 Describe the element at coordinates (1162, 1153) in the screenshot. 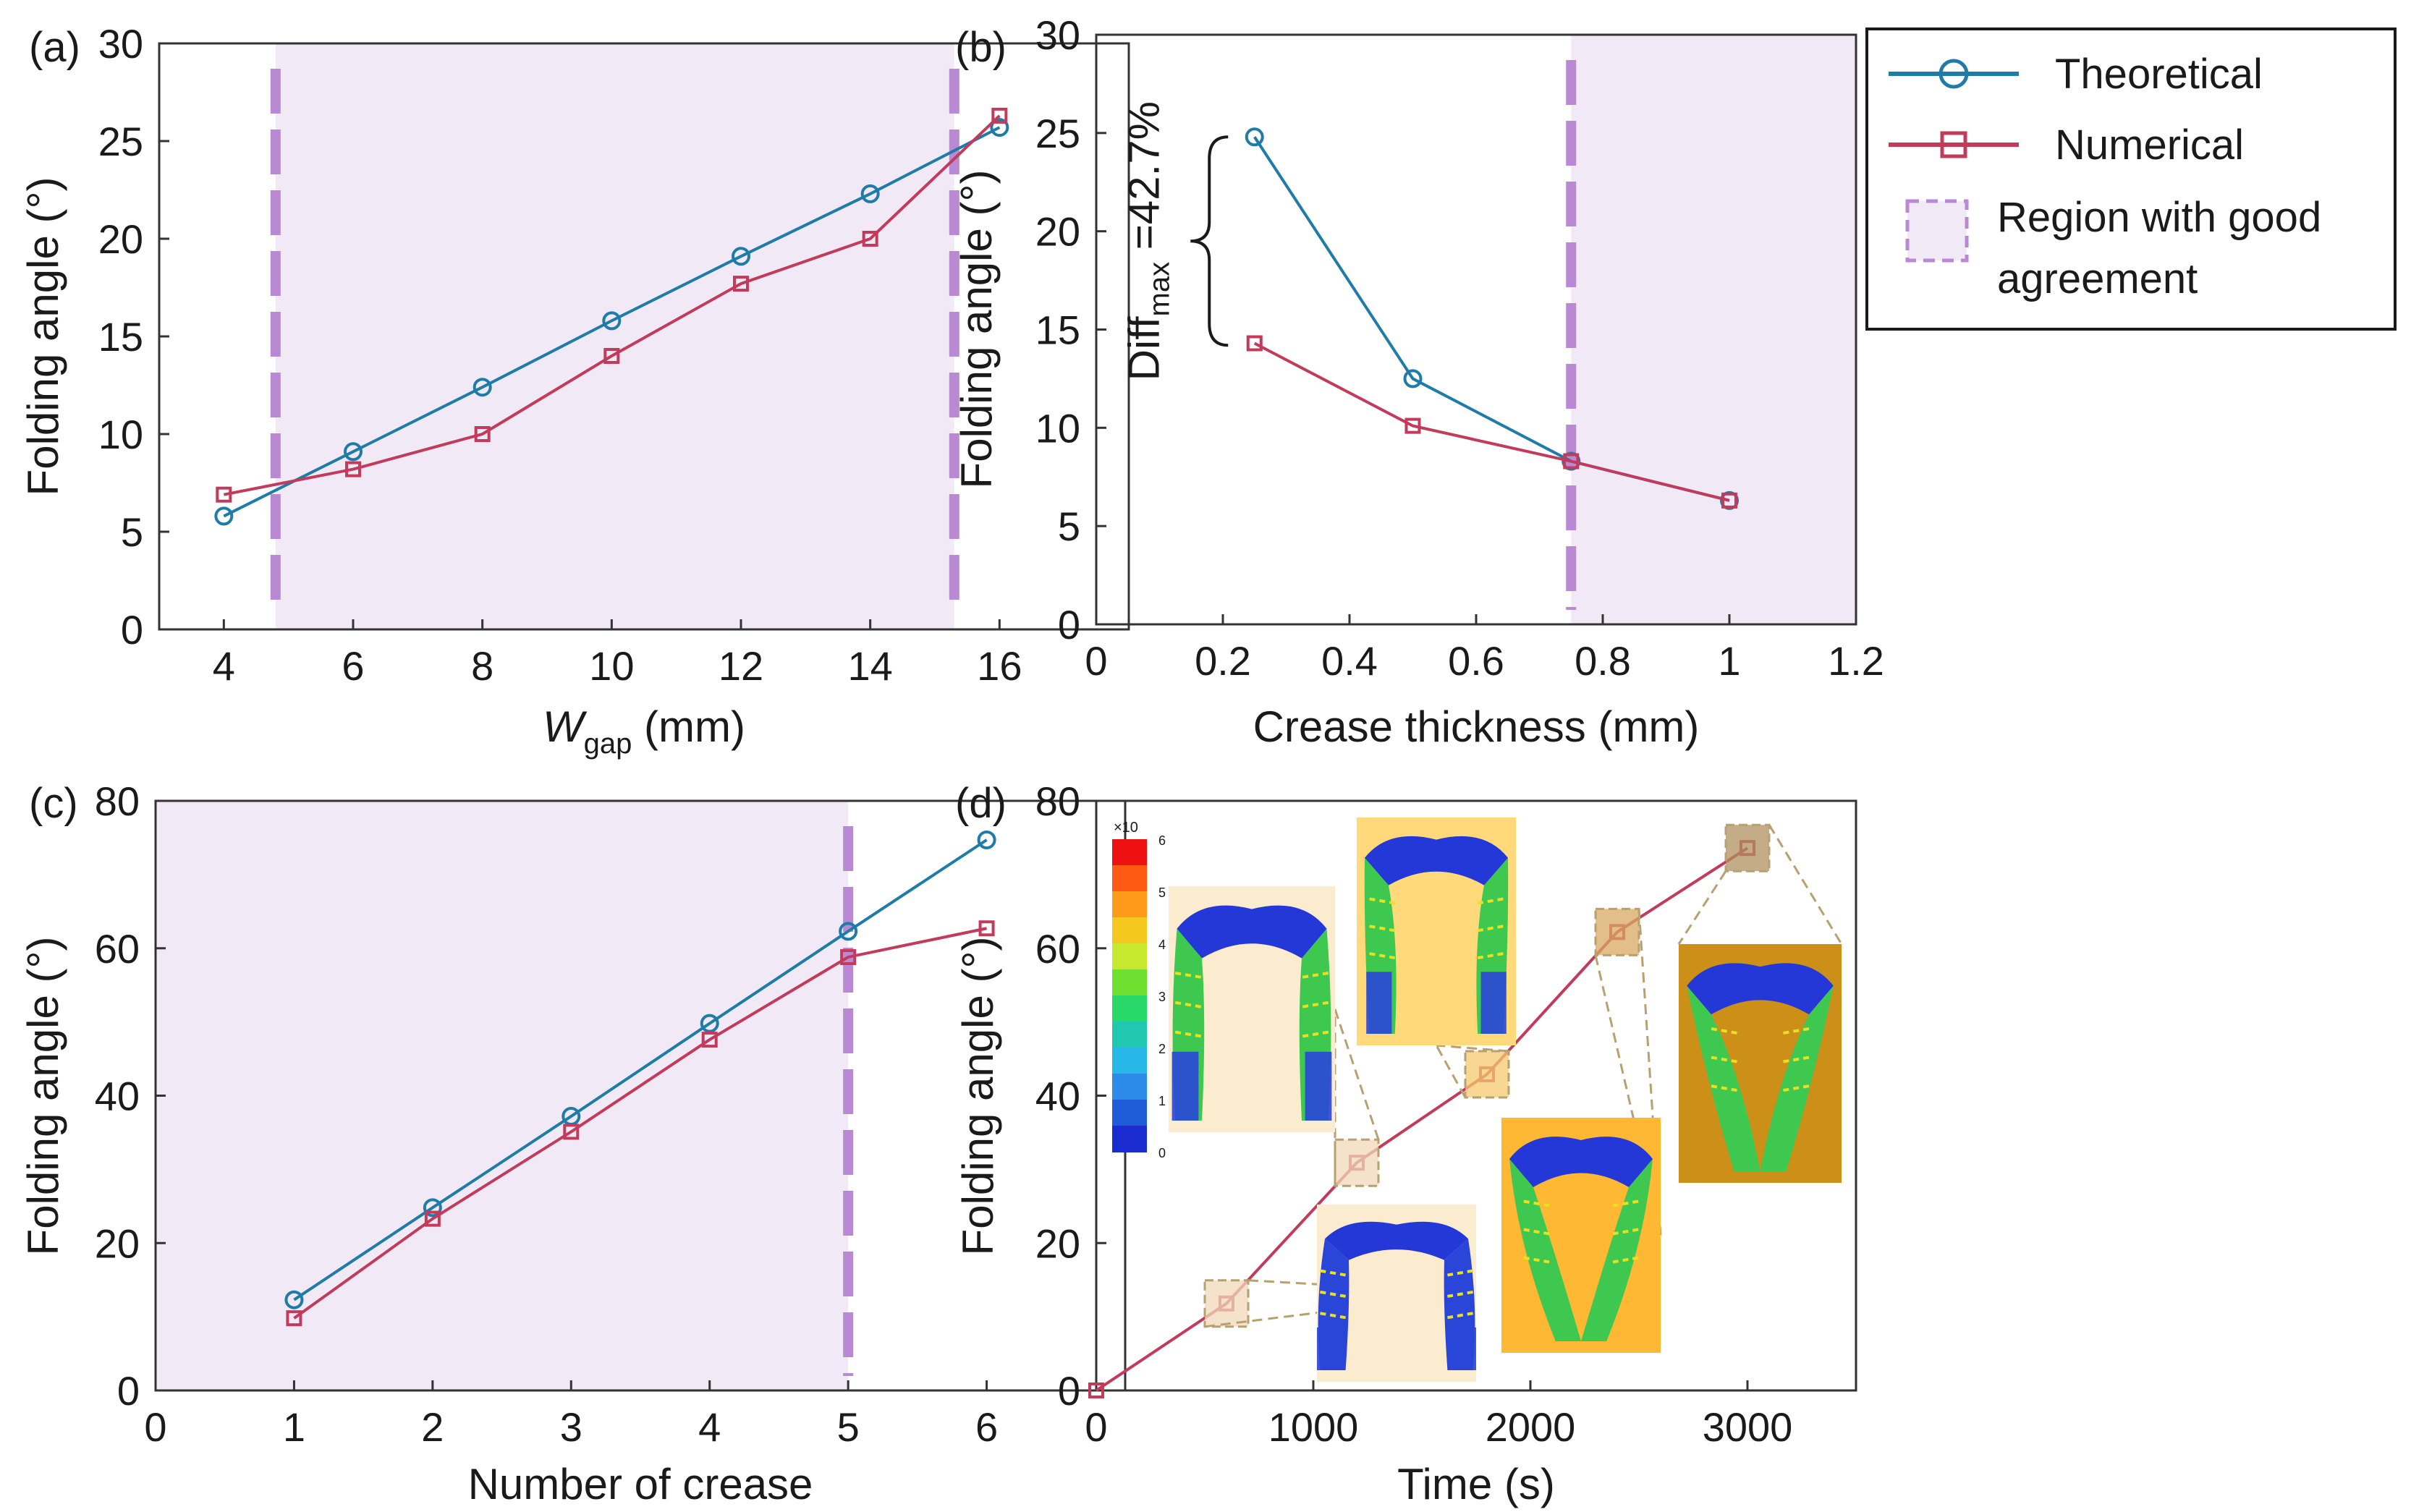

I see `panel-d-colorbar-label: 0` at that location.